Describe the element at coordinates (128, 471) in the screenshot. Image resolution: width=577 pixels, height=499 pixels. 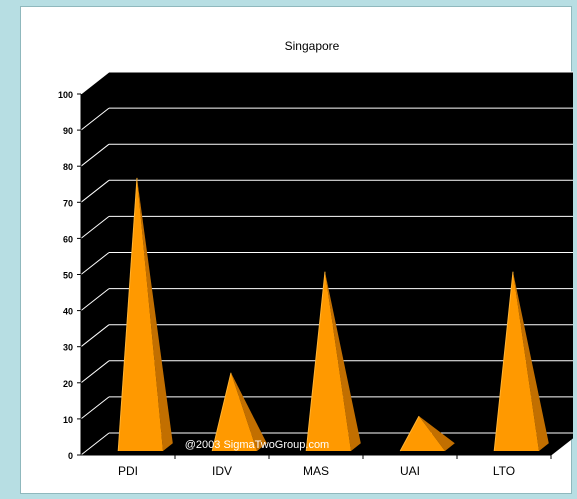
I see `x-tick-label: PDI` at that location.